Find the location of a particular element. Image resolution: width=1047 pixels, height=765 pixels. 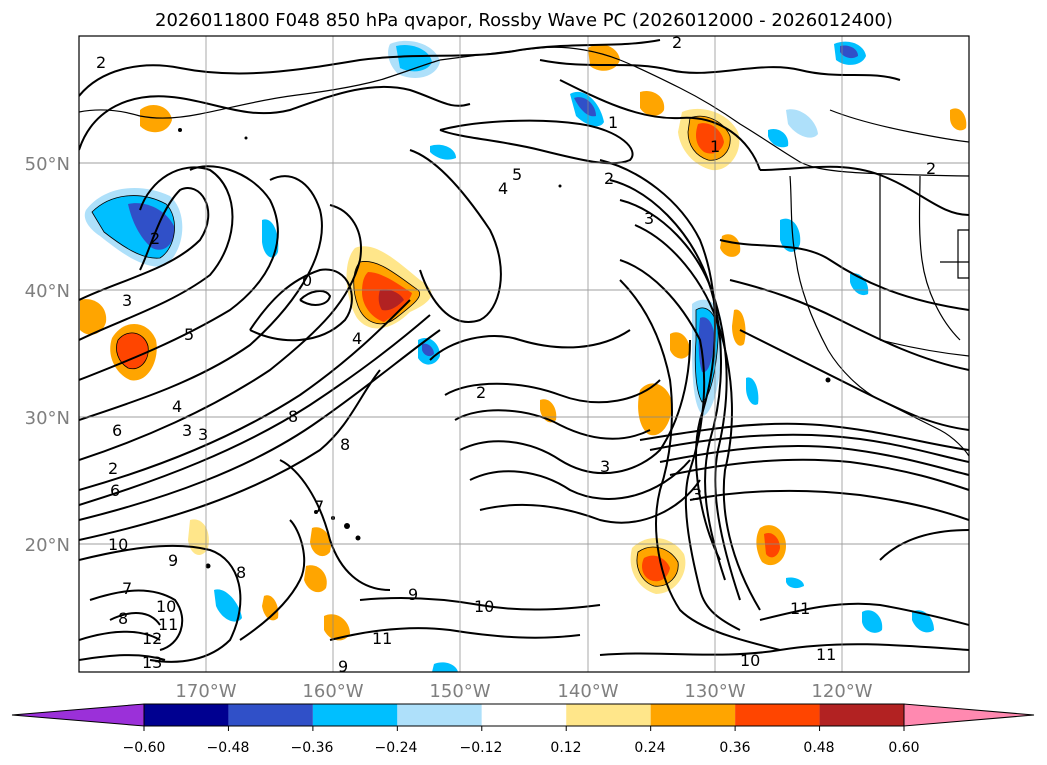

colorbar is located at coordinates (523, 717).